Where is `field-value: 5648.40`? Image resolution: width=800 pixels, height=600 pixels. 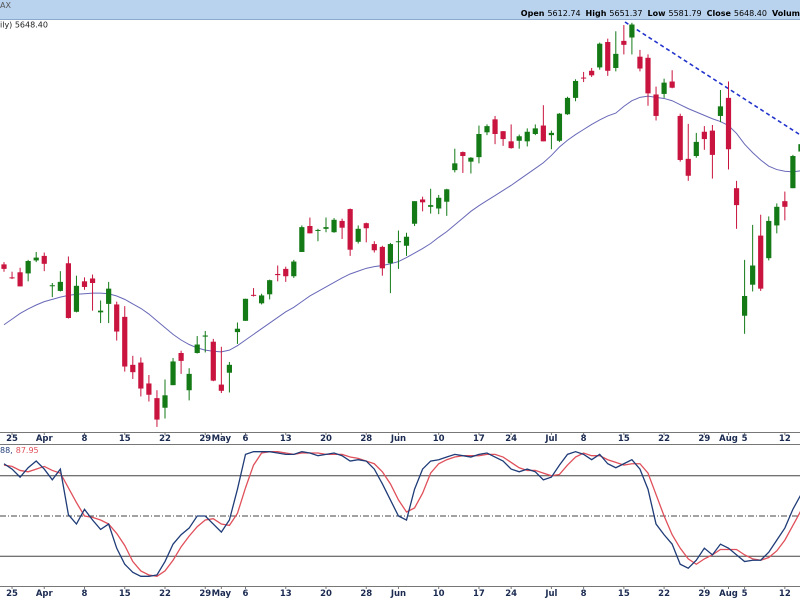
field-value: 5648.40 is located at coordinates (750, 13).